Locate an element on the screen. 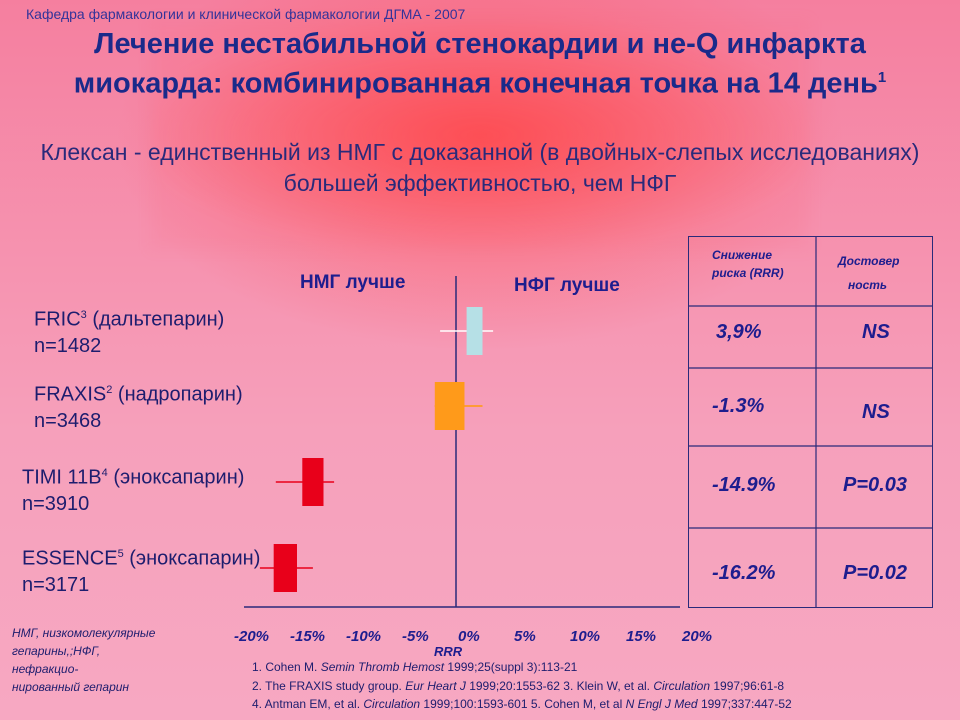 This screenshot has height=720, width=960. x-tick-label: 0% is located at coordinates (469, 636).